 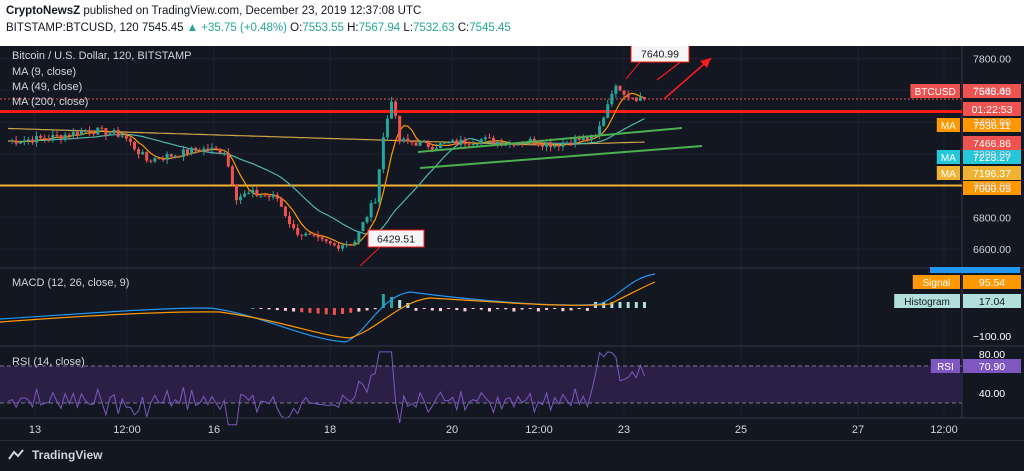 What do you see at coordinates (330, 430) in the screenshot?
I see `x-tick-label: 18` at bounding box center [330, 430].